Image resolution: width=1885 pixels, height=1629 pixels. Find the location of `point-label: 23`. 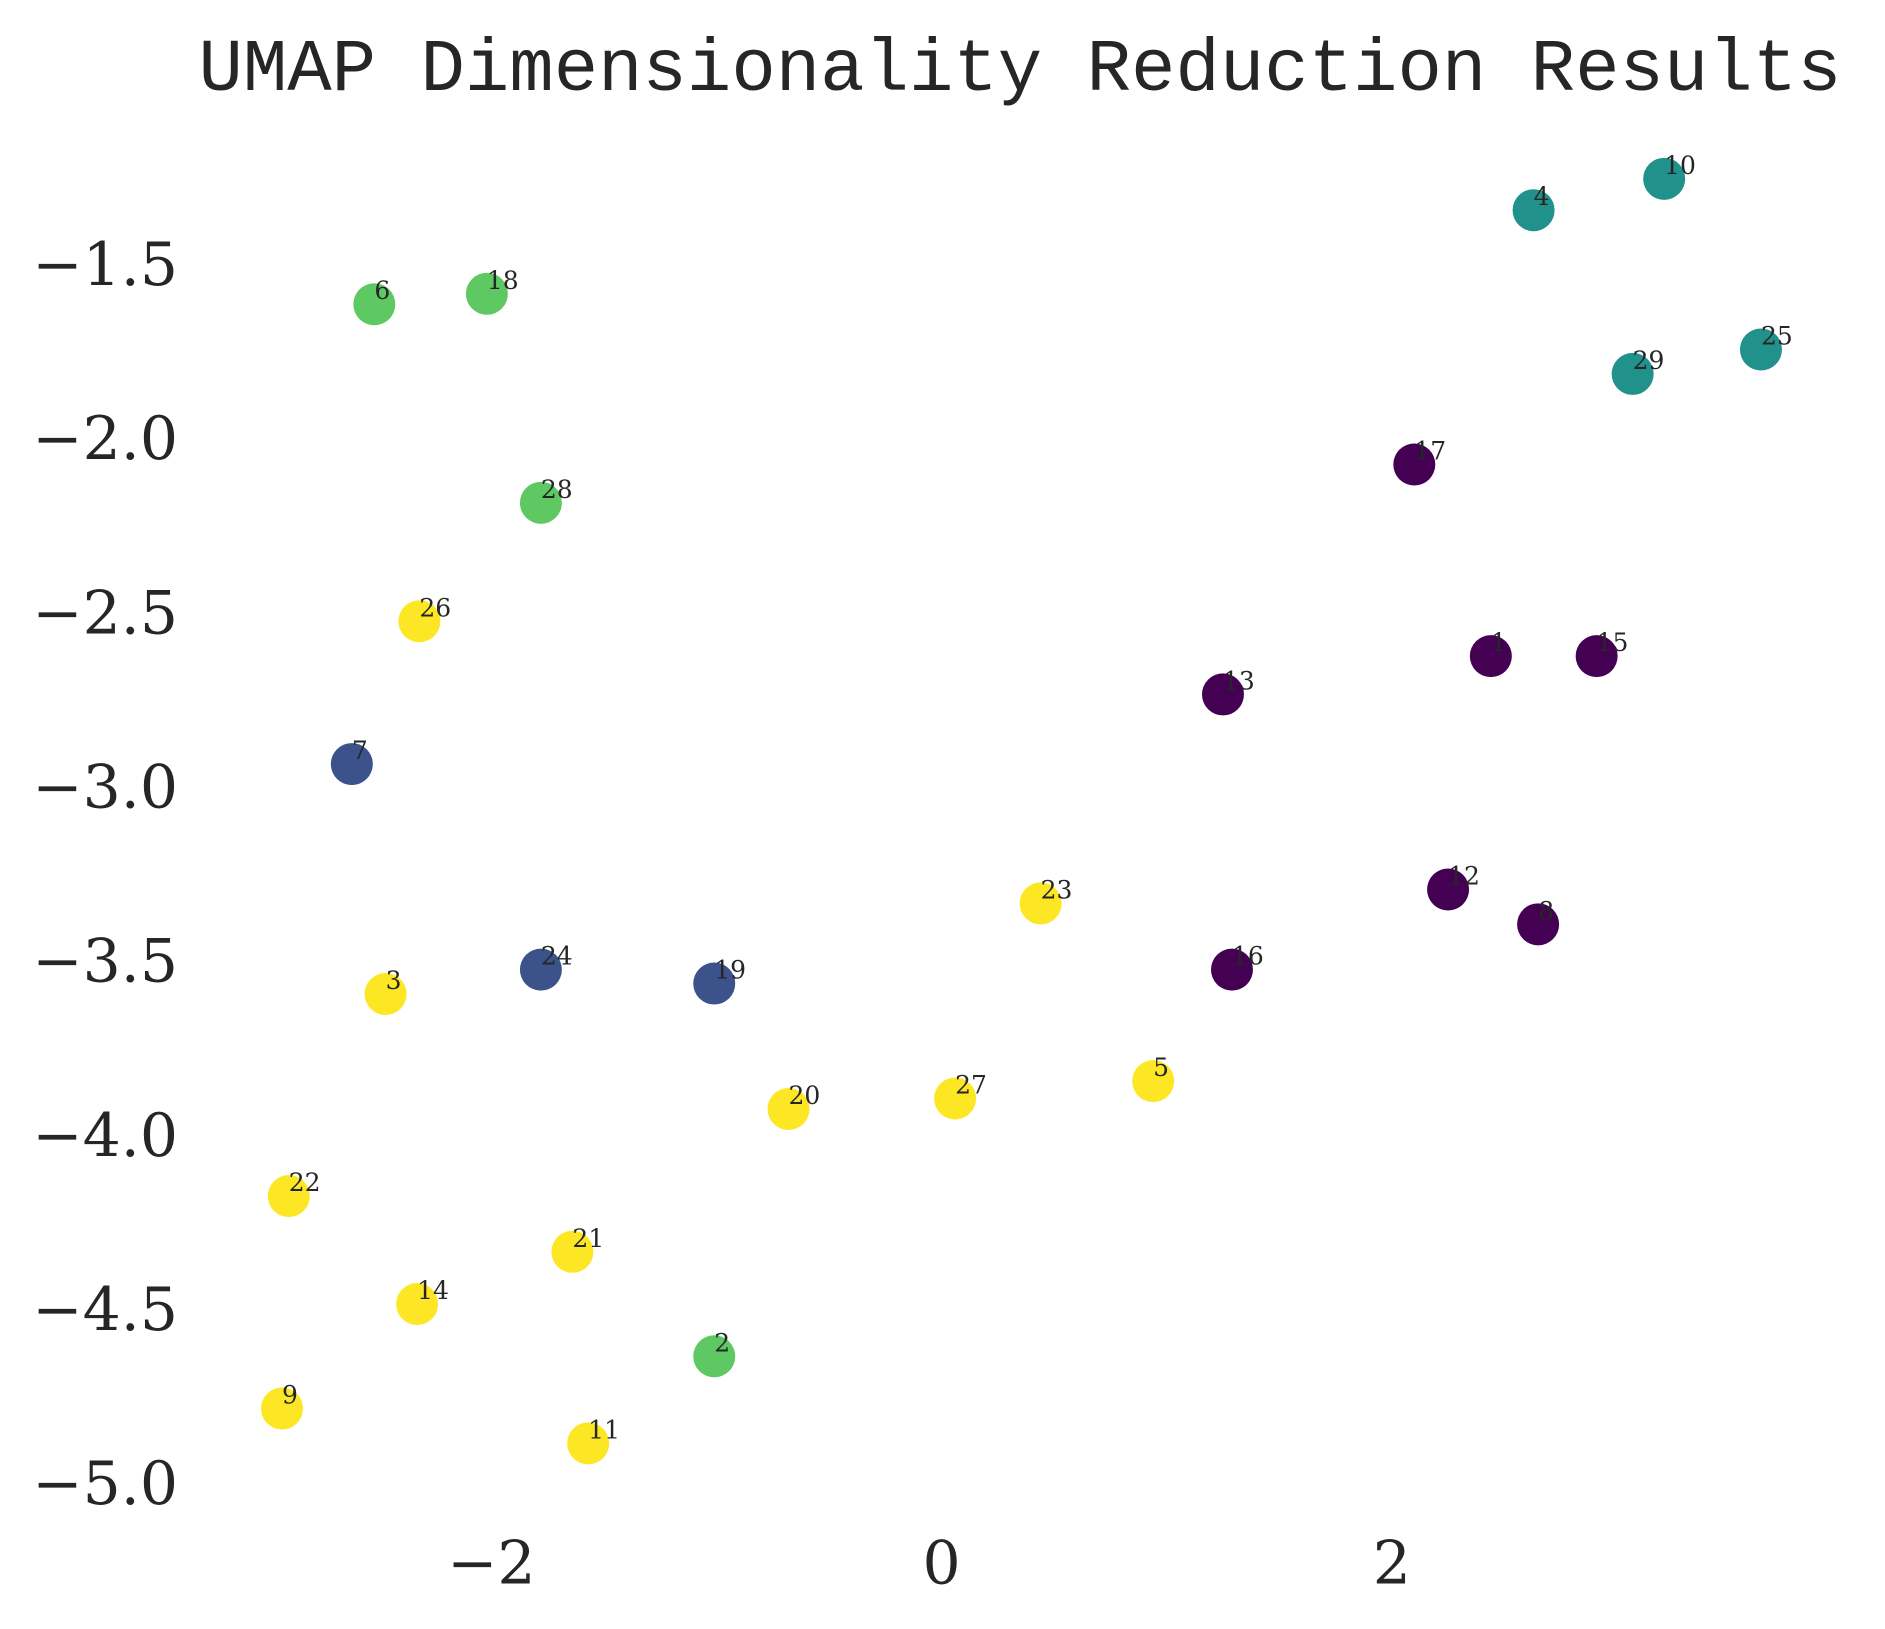

point-label: 23 is located at coordinates (1057, 889).